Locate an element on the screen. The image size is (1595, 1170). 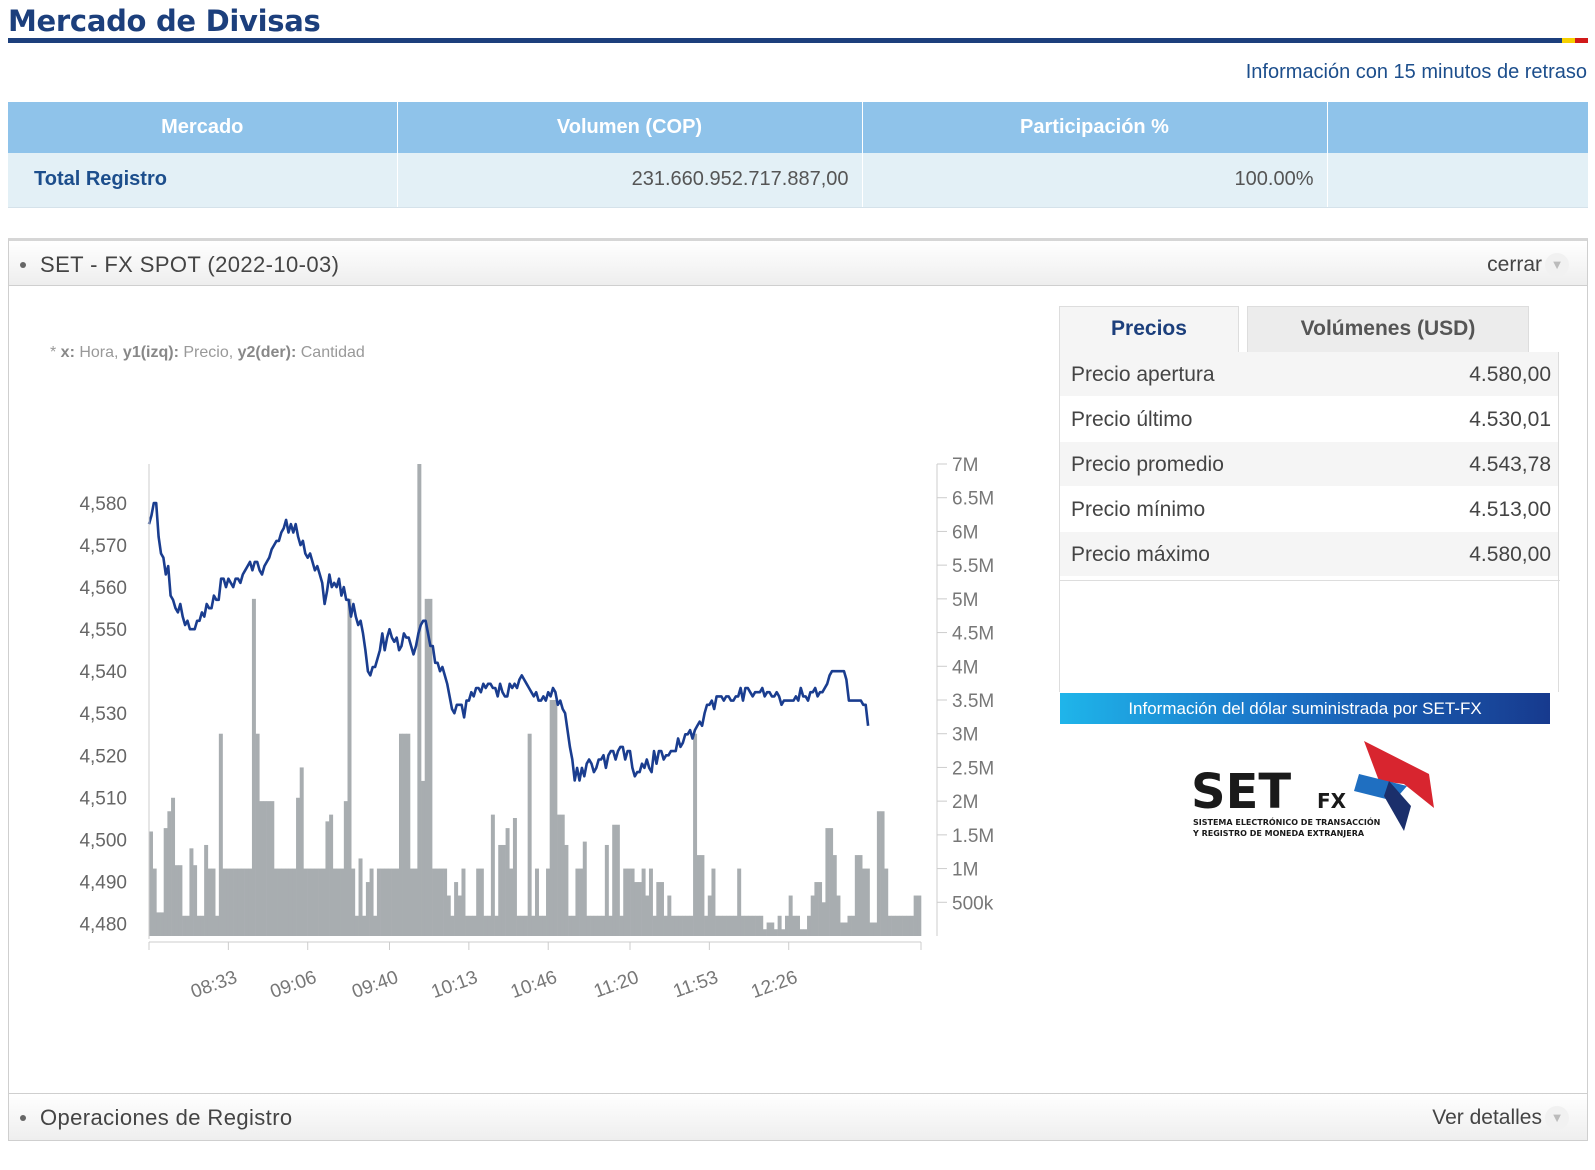
logo-main: SET is located at coordinates (1241, 792).